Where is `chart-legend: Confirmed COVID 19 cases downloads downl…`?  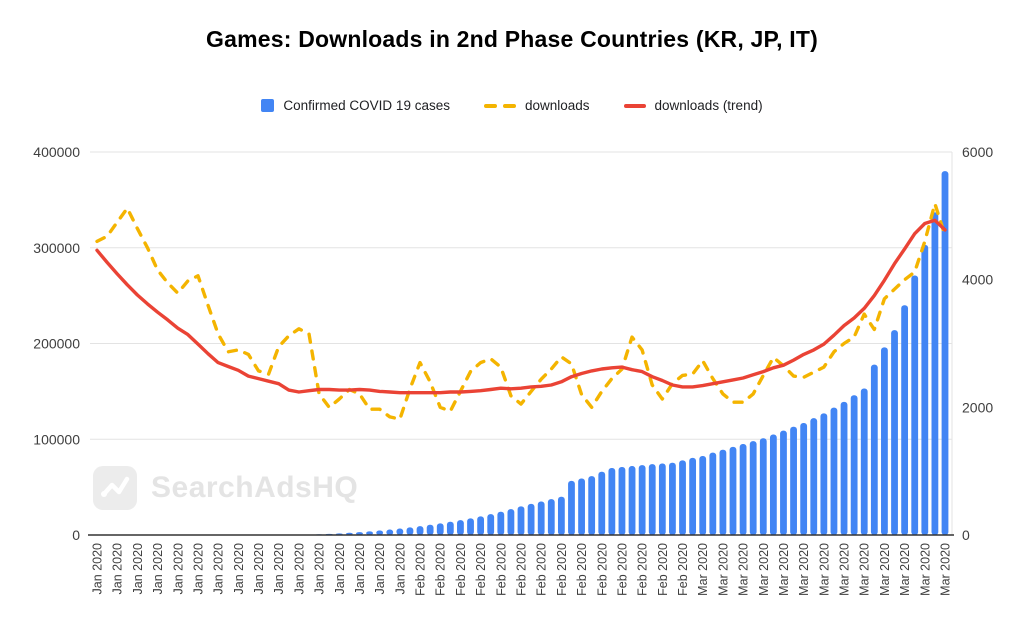
chart-legend: Confirmed COVID 19 cases downloads downl… is located at coordinates (512, 105).